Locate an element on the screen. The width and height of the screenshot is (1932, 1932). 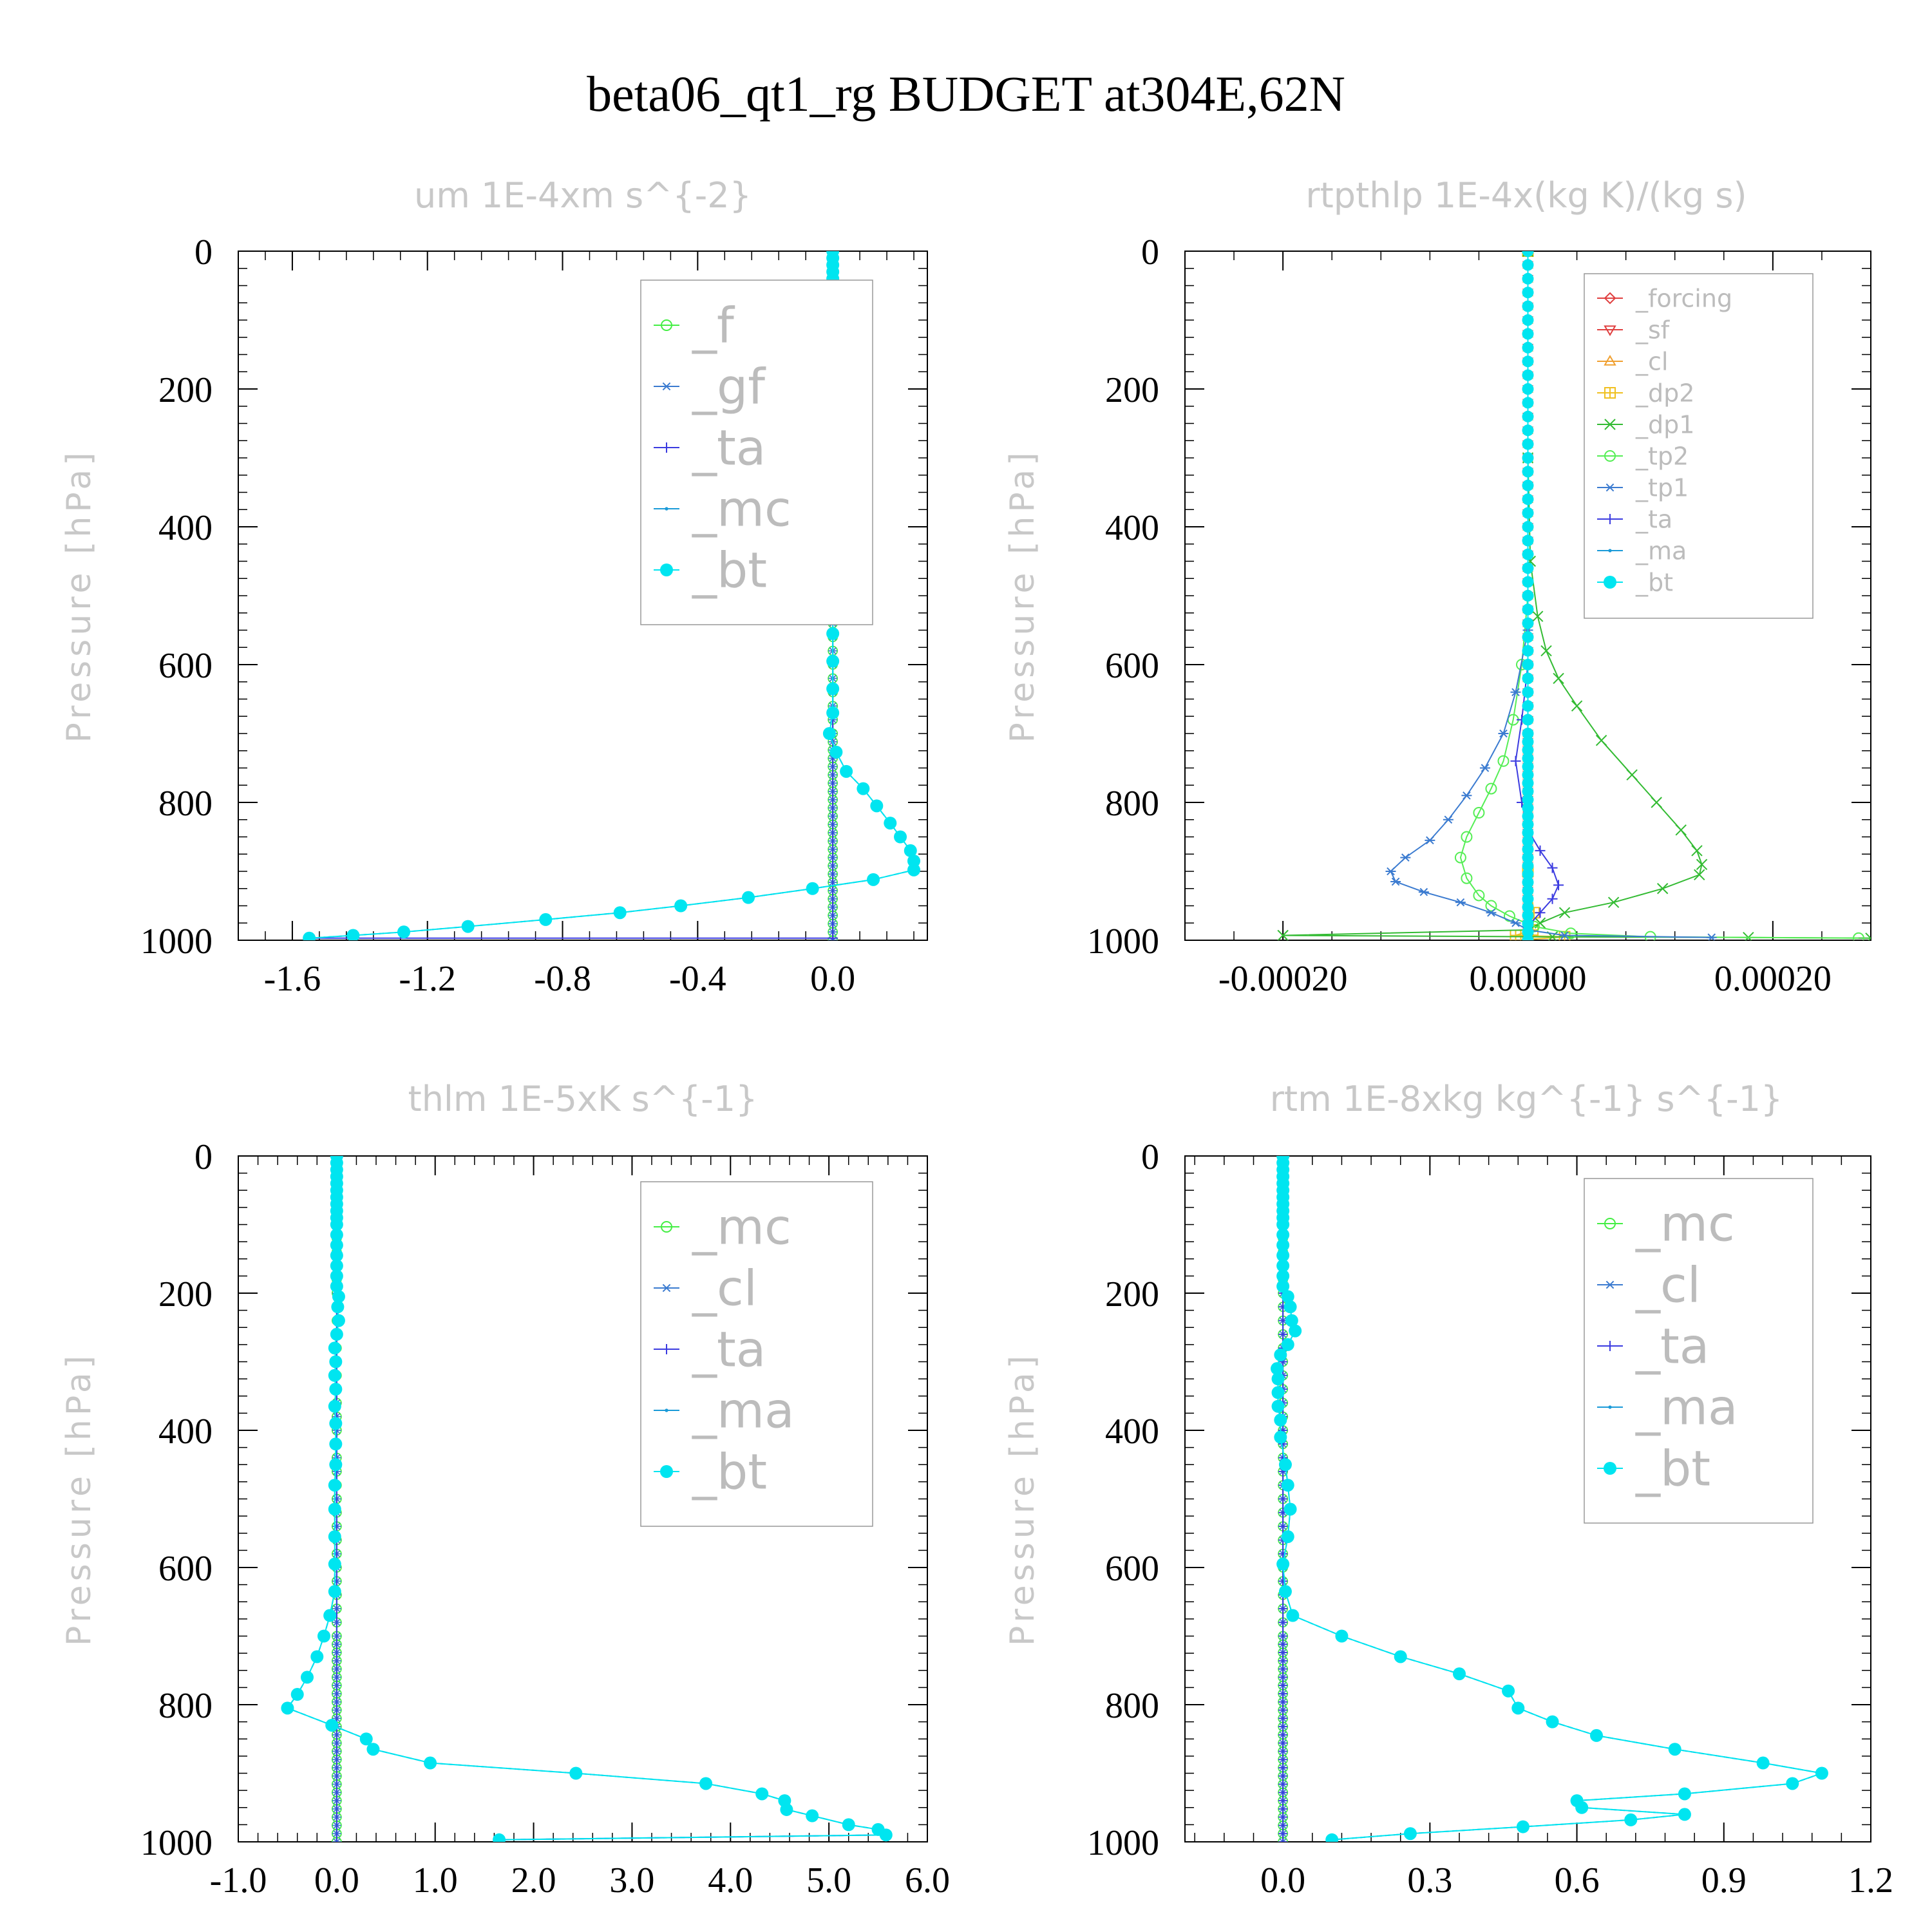
y-tick-label: 800 is located at coordinates (185, 1706).